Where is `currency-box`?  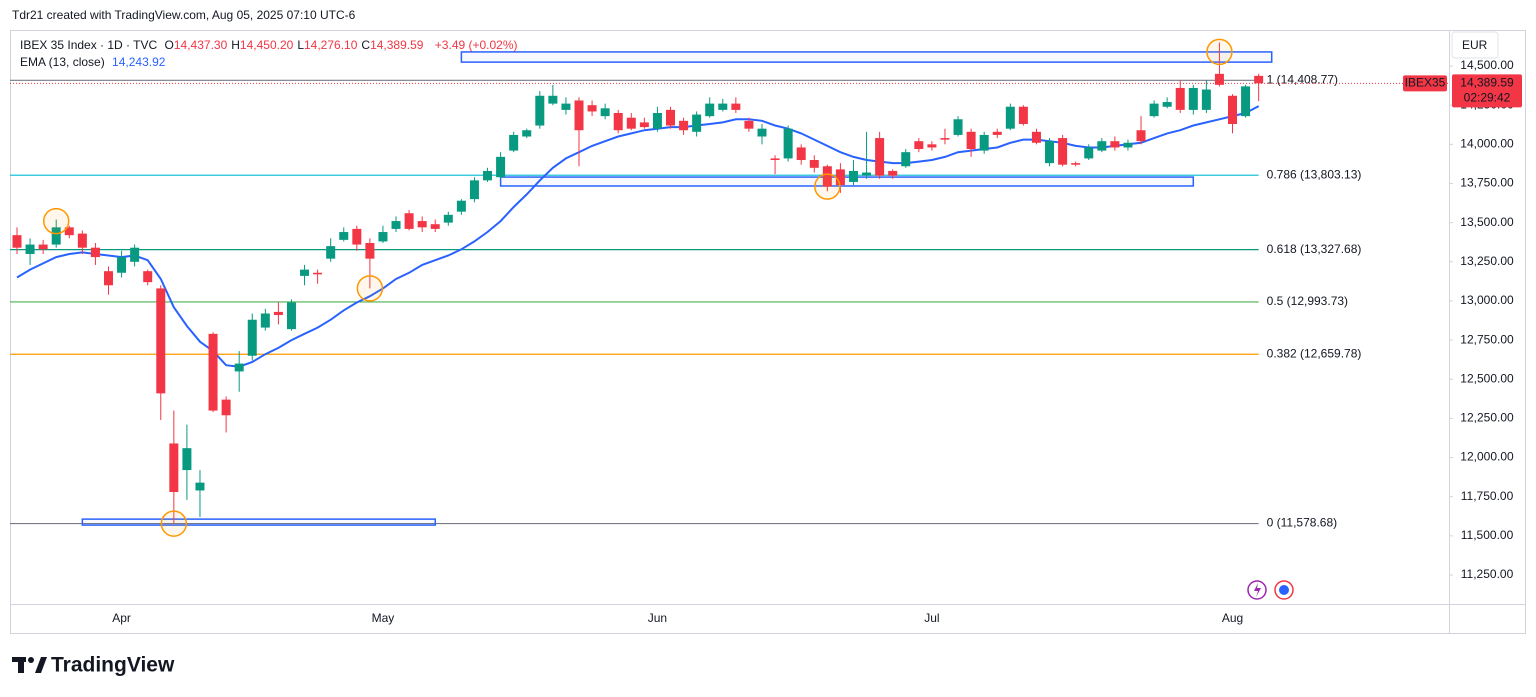
currency-box is located at coordinates (1475, 45).